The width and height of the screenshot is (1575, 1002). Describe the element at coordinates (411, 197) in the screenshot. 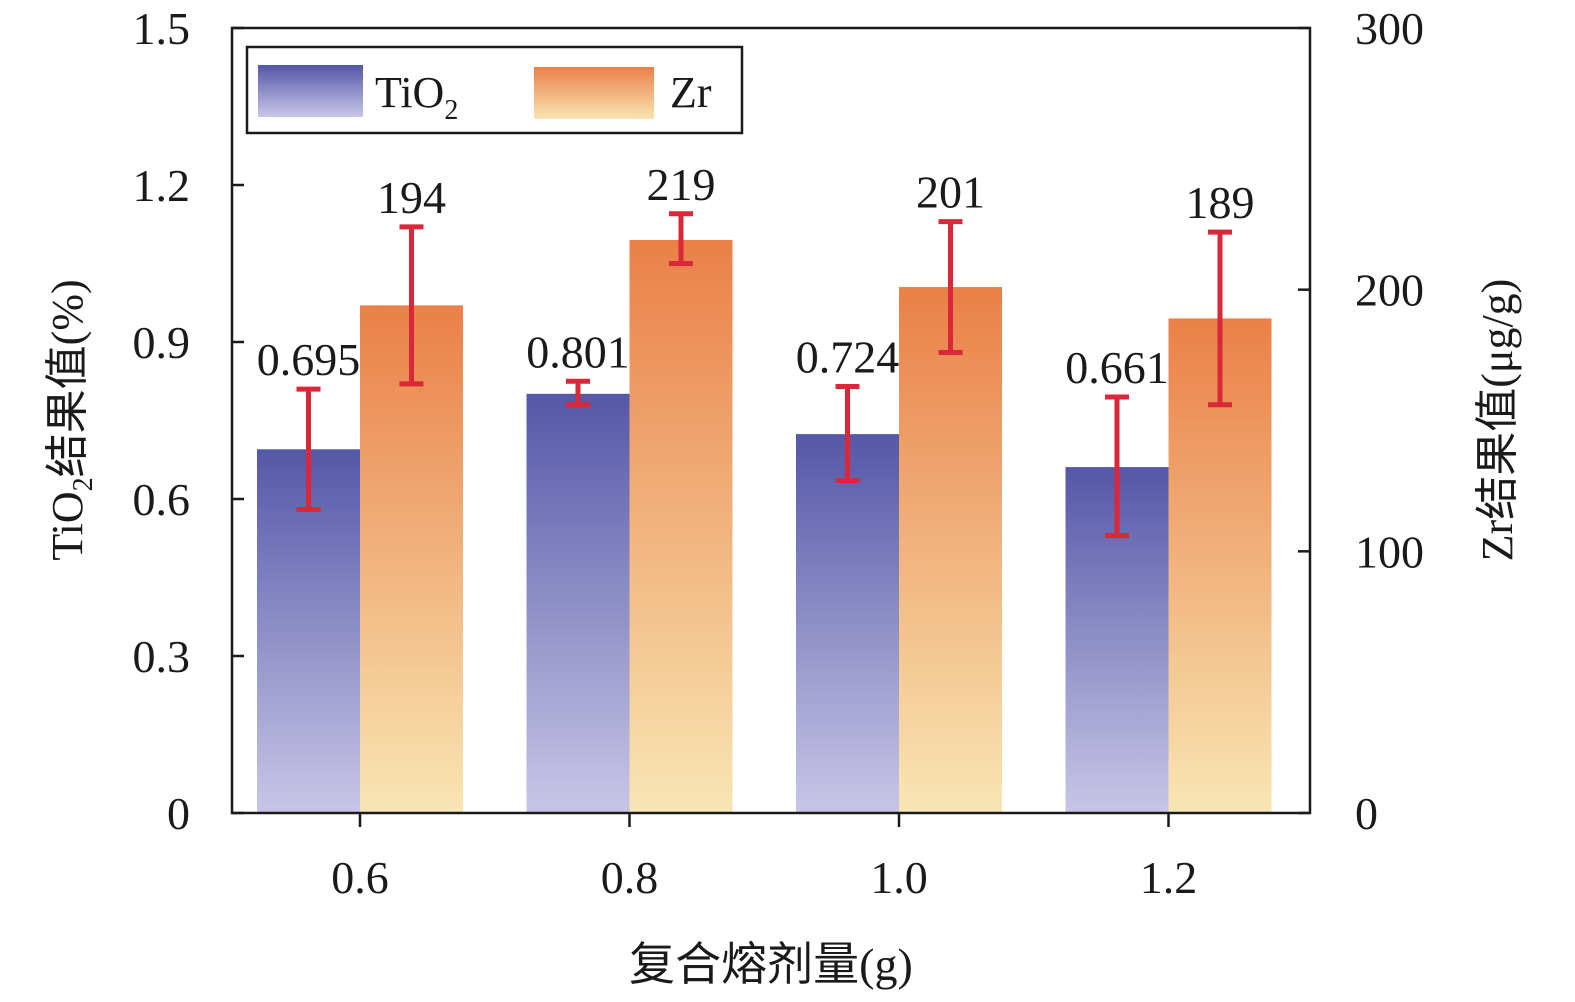

I see `data-label-zr-0: 194` at that location.